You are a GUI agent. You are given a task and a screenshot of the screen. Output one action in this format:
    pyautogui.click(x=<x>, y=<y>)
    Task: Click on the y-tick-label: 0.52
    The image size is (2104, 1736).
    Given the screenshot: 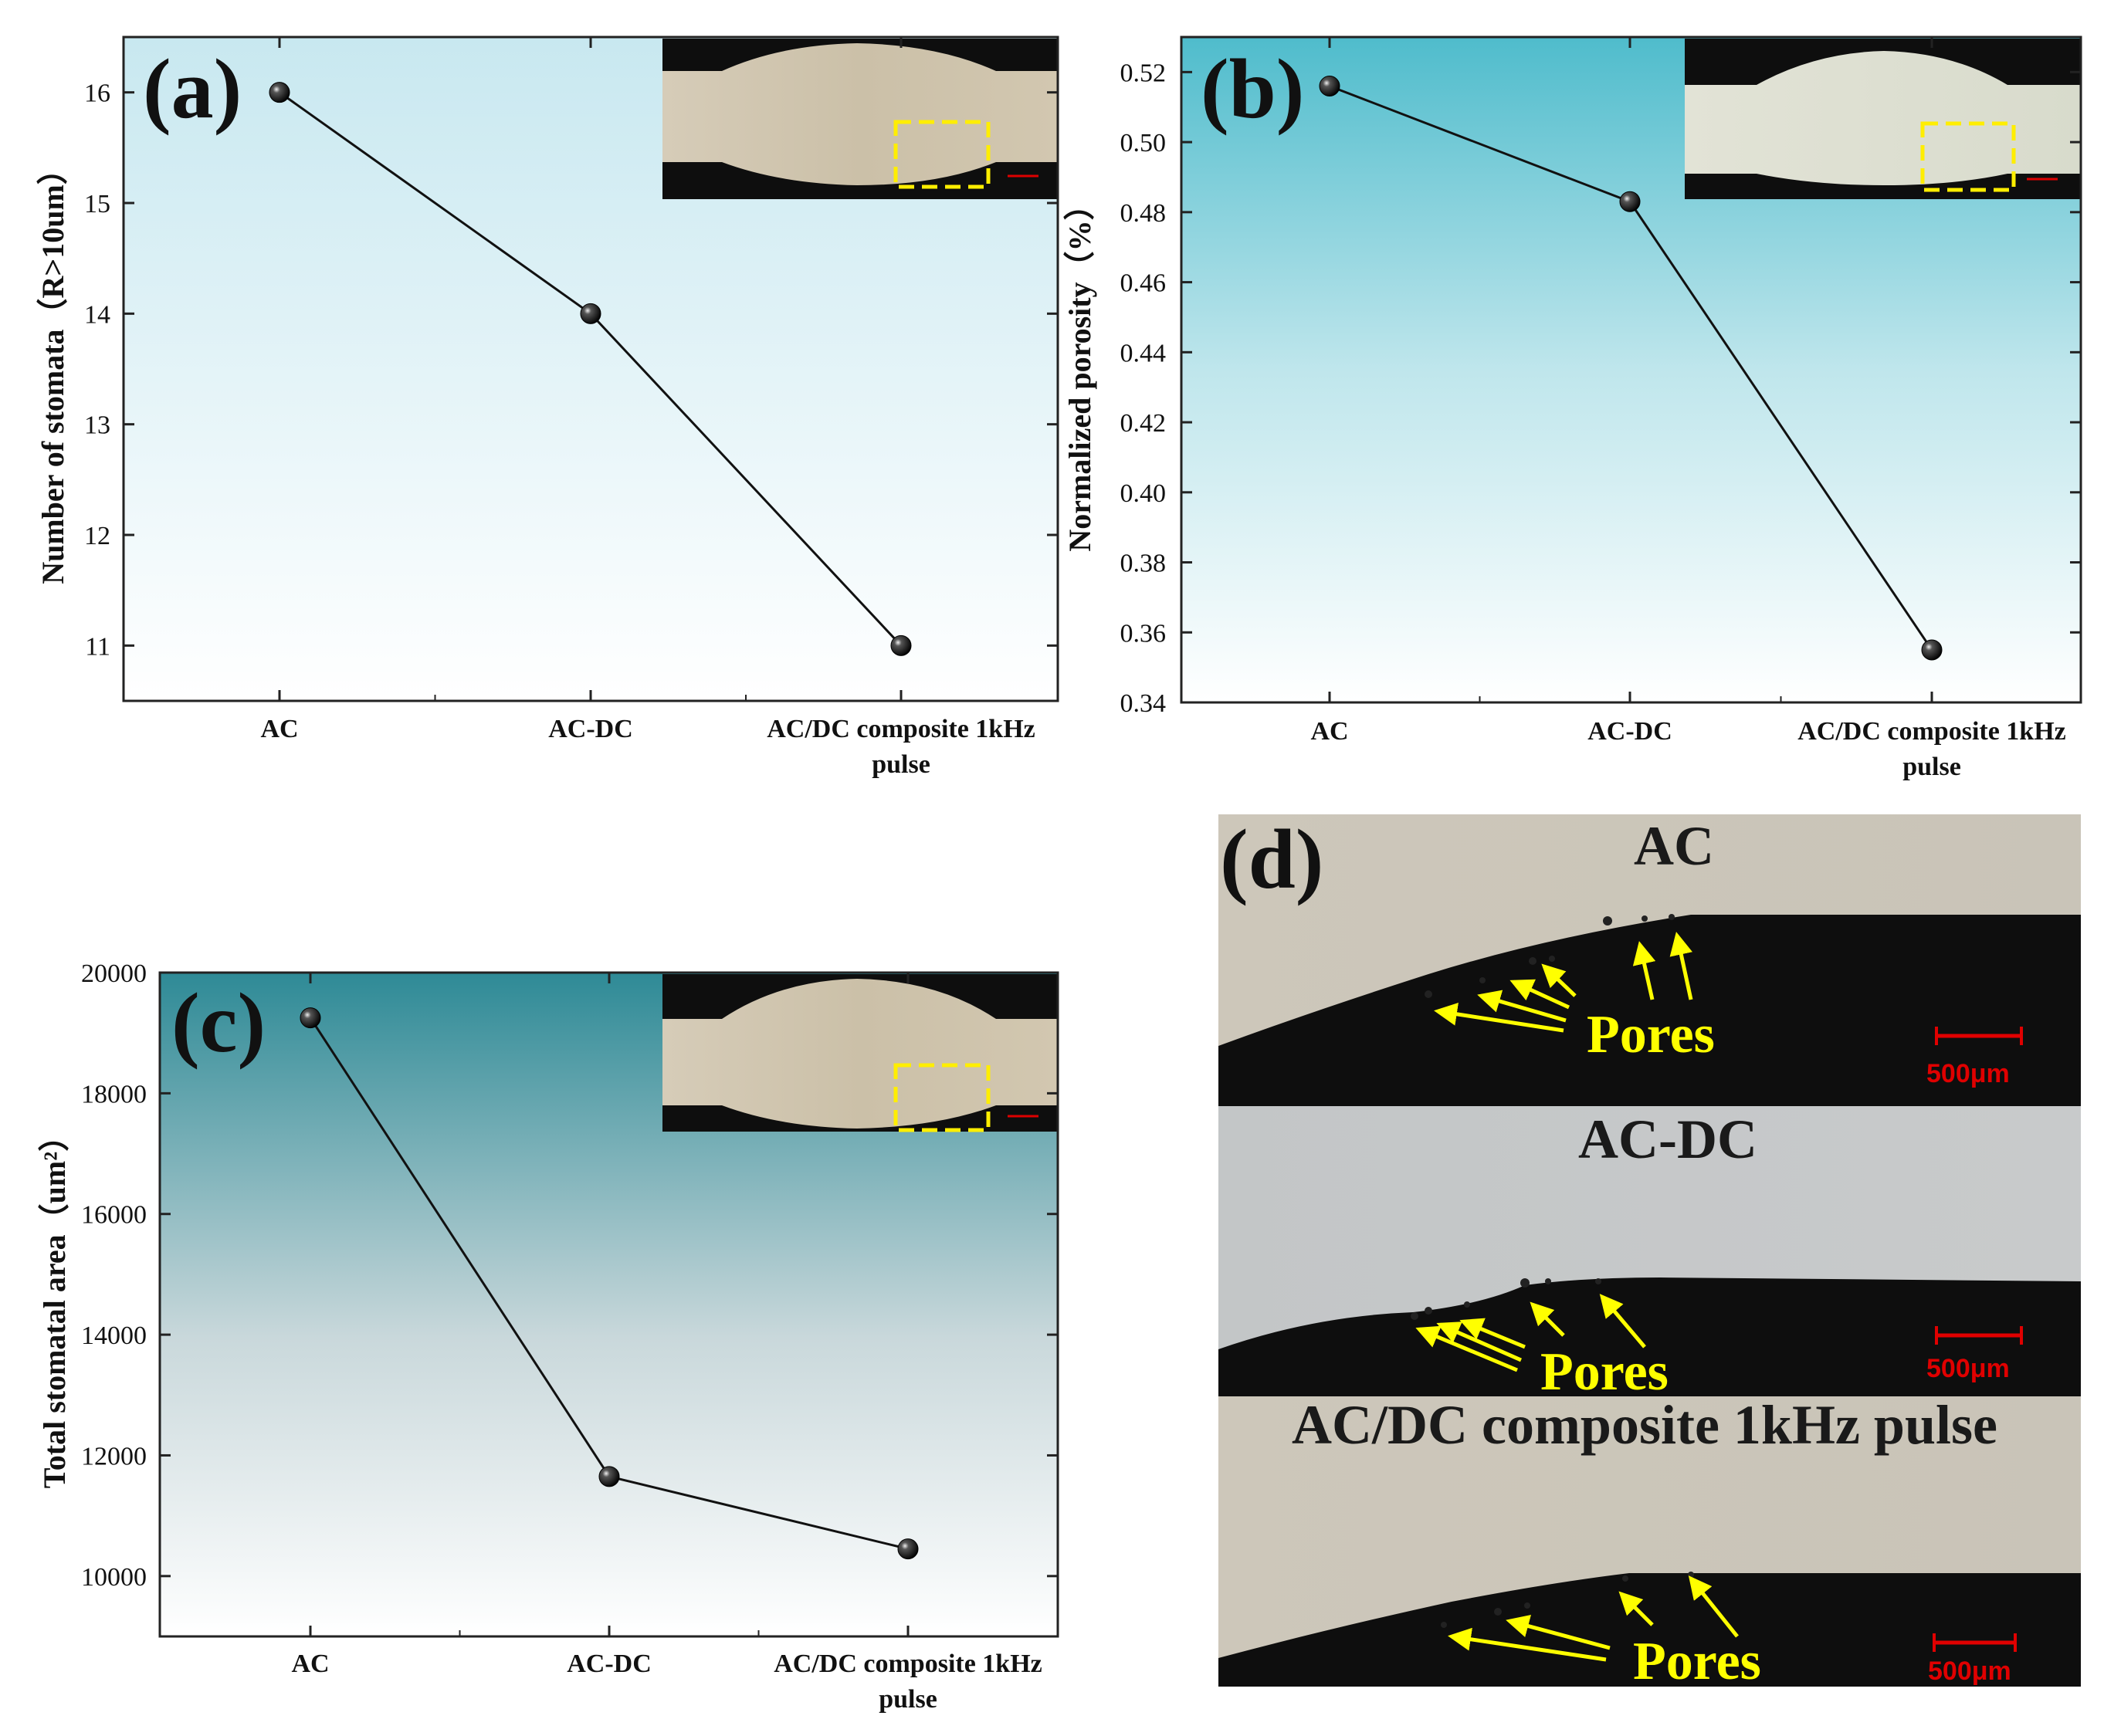 What is the action you would take?
    pyautogui.click(x=1144, y=73)
    